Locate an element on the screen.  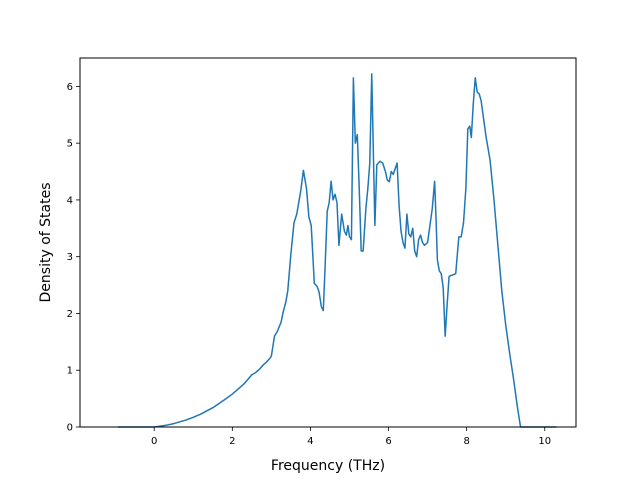
y-tick-label: 2 is located at coordinates (70, 314).